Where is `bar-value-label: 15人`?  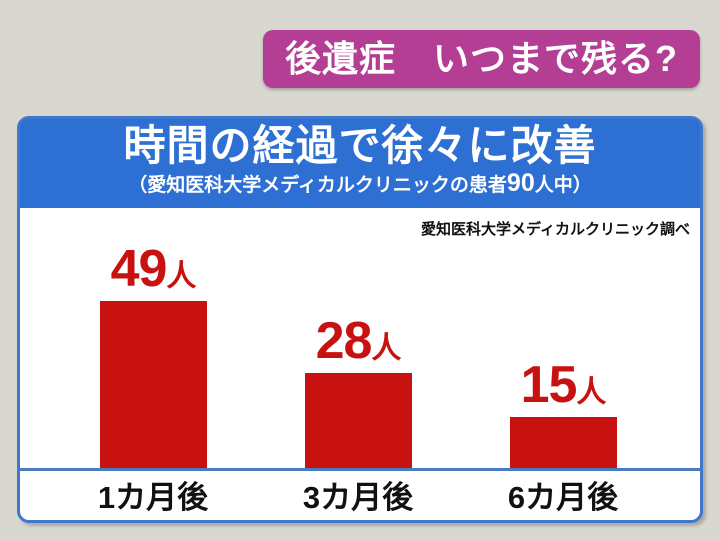 bar-value-label: 15人 is located at coordinates (564, 385).